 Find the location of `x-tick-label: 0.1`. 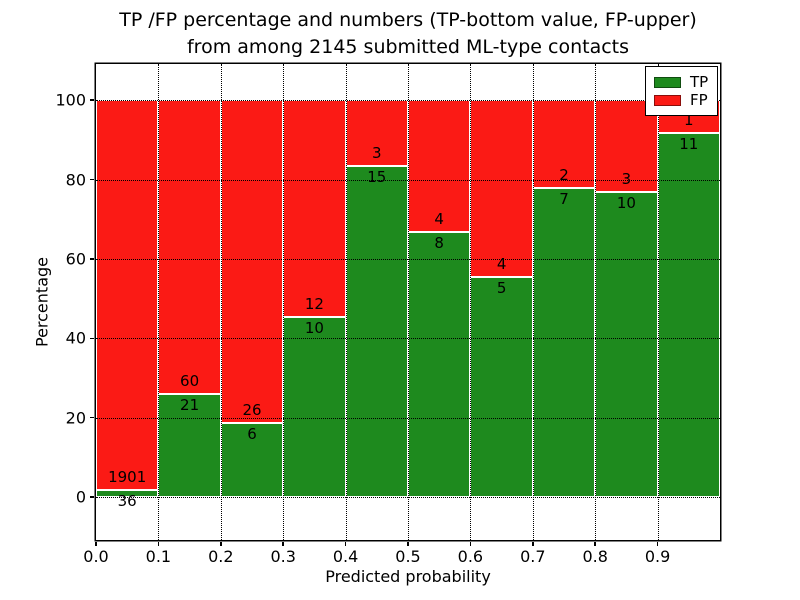

x-tick-label: 0.1 is located at coordinates (158, 556).